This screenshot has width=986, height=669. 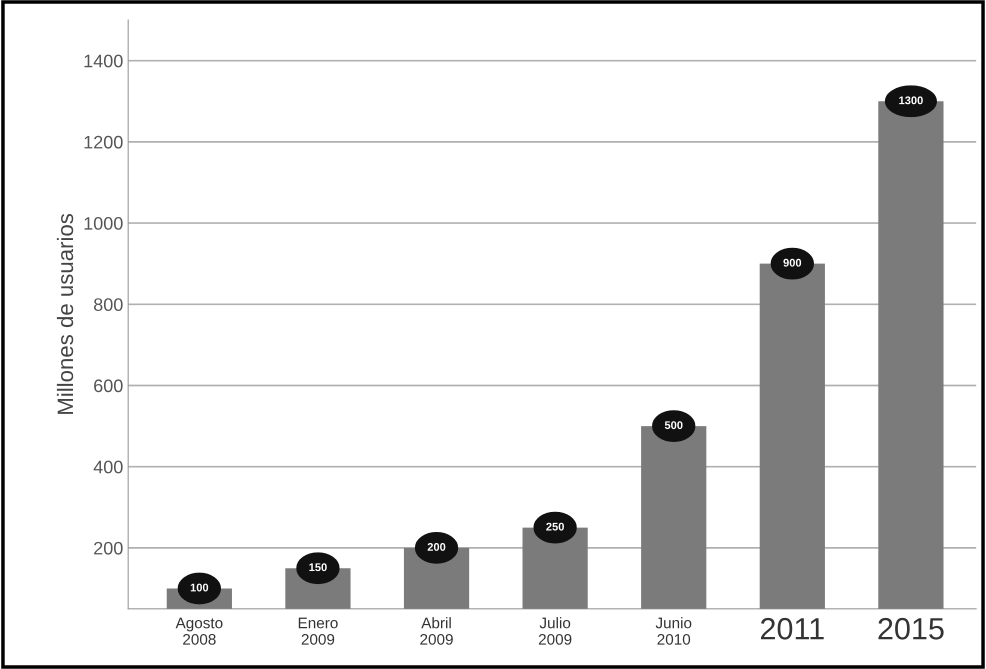 I want to click on y-tick-label: 400, so click(x=108, y=467).